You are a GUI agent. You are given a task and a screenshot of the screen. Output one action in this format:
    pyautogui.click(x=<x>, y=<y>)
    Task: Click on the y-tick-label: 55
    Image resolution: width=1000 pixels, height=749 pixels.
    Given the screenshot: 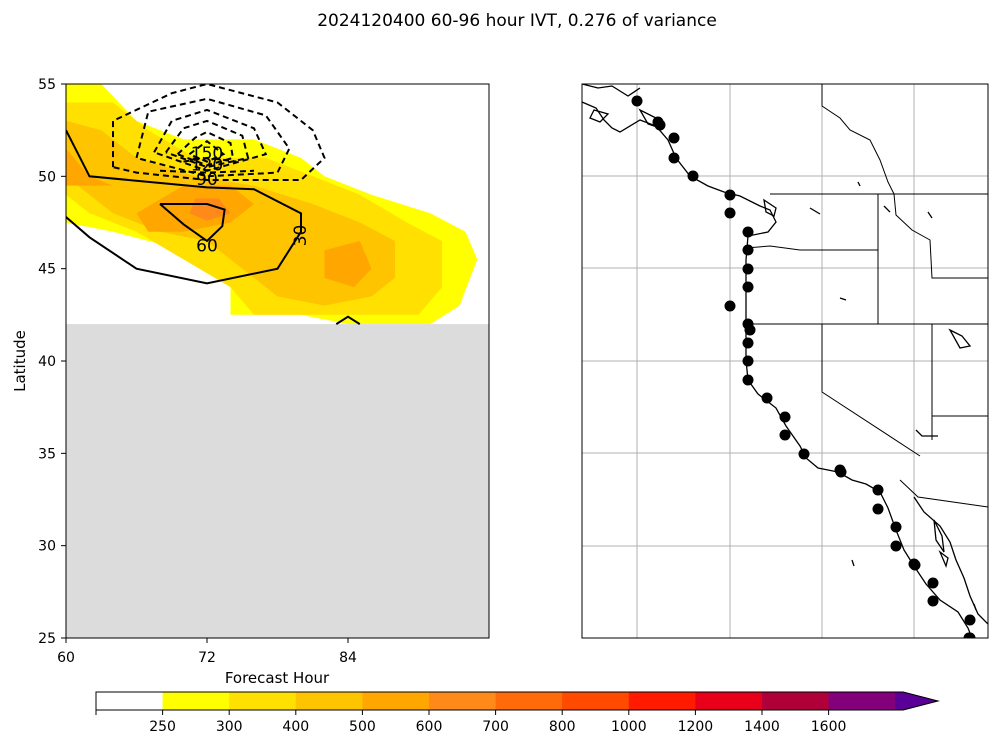 What is the action you would take?
    pyautogui.click(x=47, y=85)
    